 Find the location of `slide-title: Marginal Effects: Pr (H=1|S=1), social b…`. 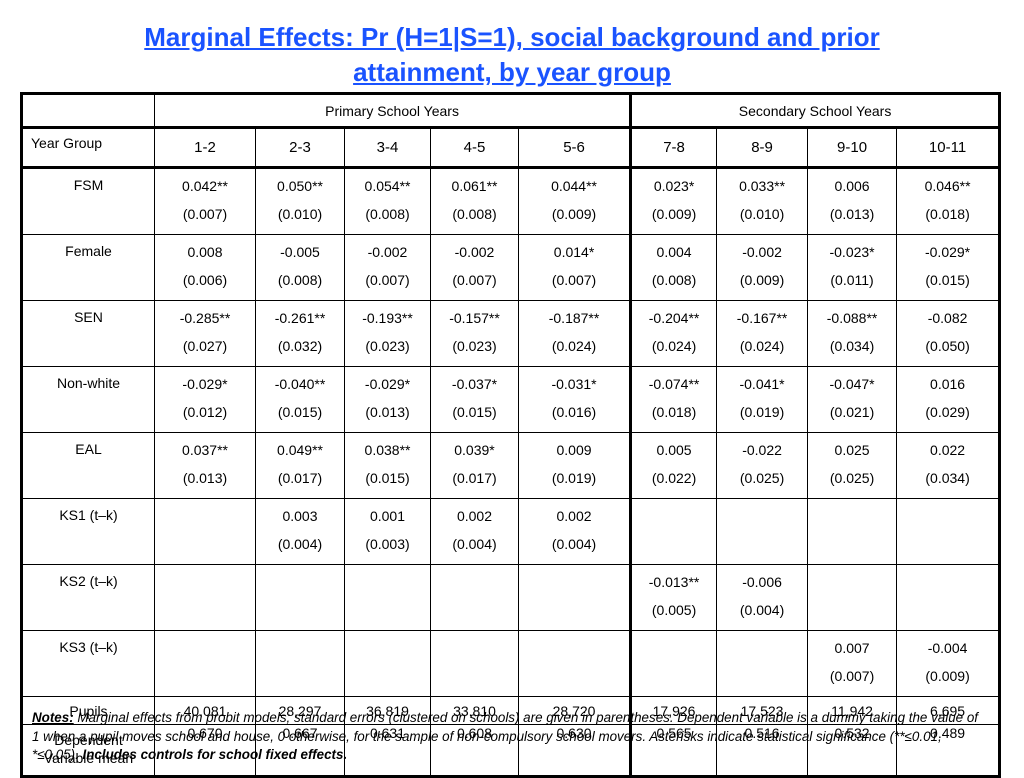

slide-title: Marginal Effects: Pr (H=1|S=1), social b… is located at coordinates (512, 55).